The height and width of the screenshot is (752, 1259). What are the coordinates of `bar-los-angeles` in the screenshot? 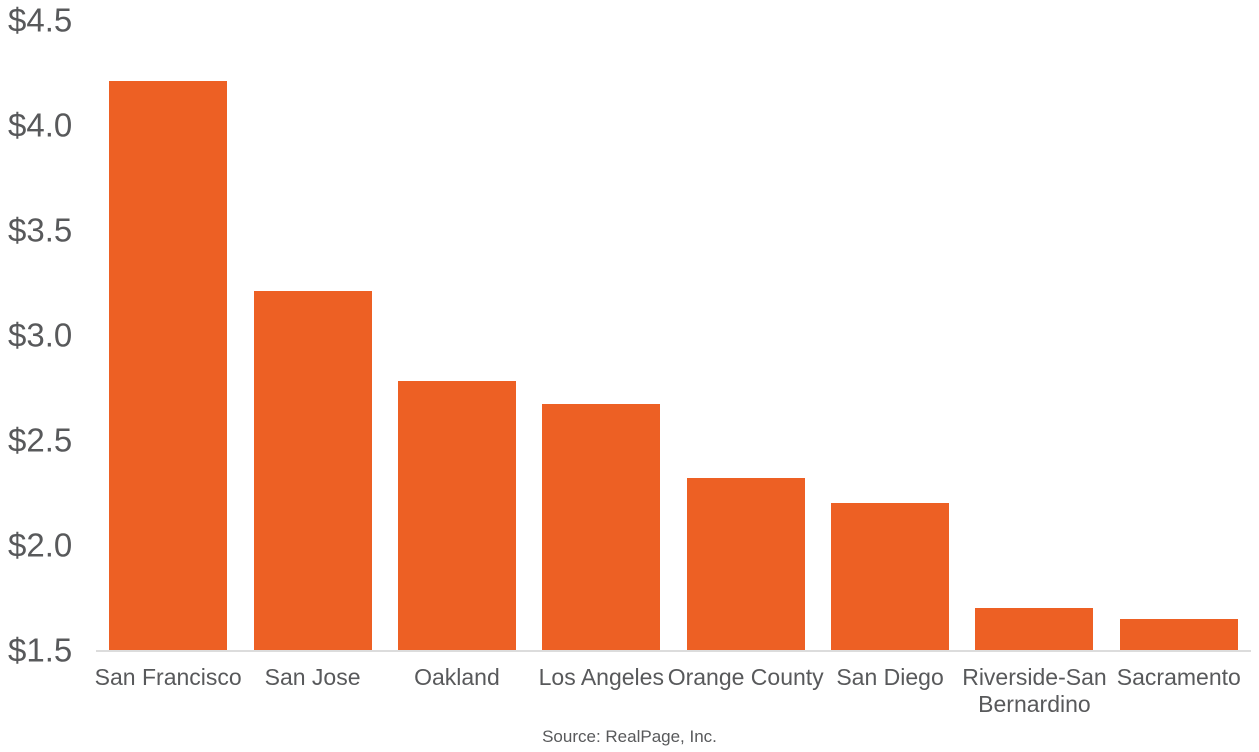 It's located at (601, 527).